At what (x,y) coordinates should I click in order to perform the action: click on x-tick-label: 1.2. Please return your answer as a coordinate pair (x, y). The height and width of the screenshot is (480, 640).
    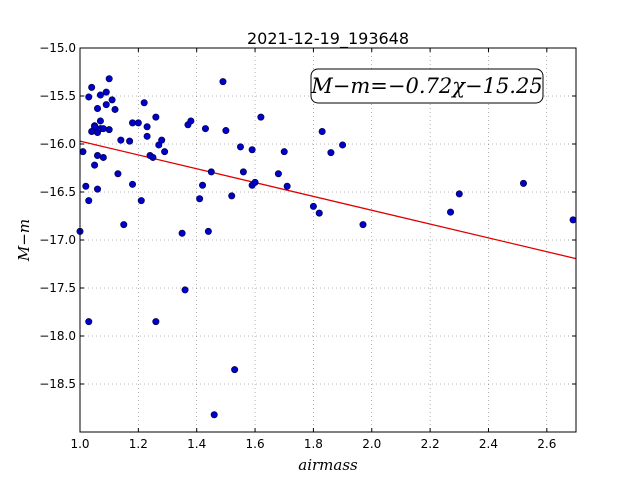
    Looking at the image, I should click on (138, 444).